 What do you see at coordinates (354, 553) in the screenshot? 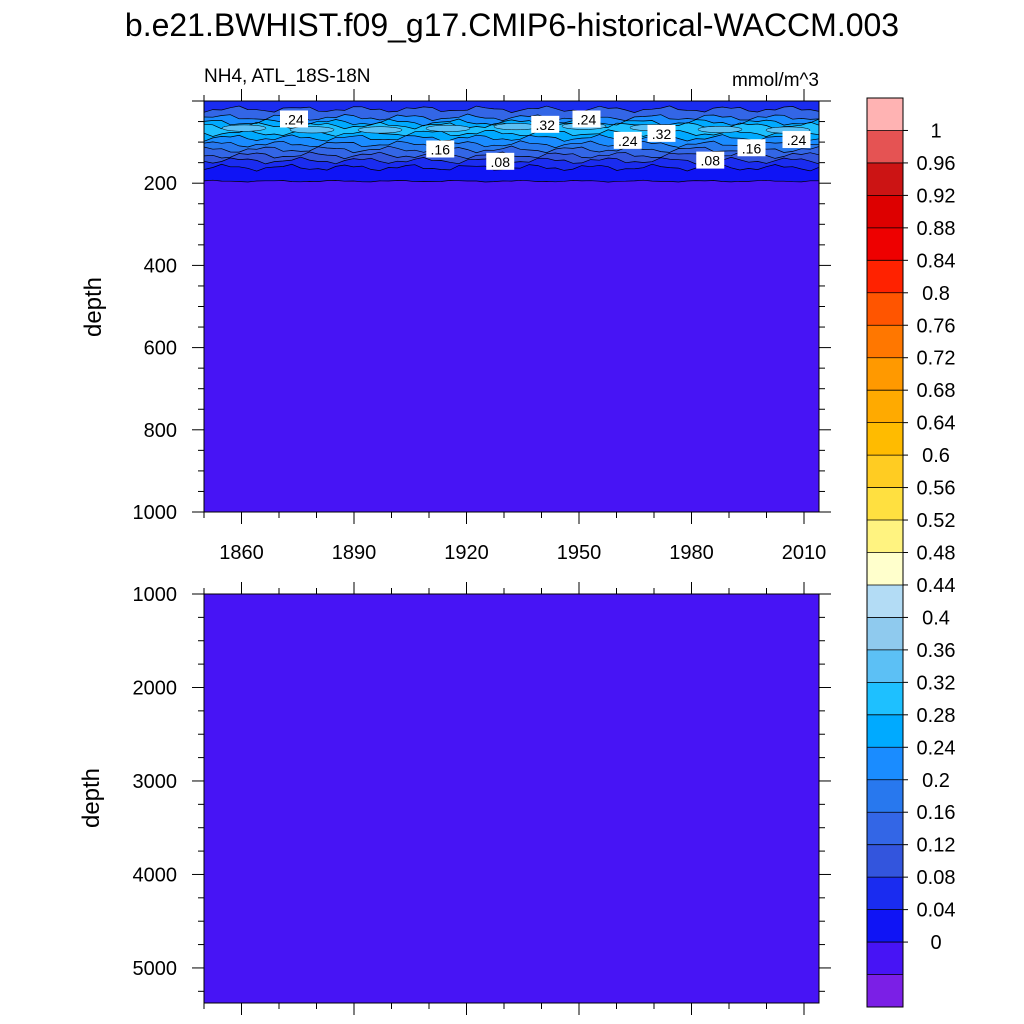
I see `x-tick-label: 1890` at bounding box center [354, 553].